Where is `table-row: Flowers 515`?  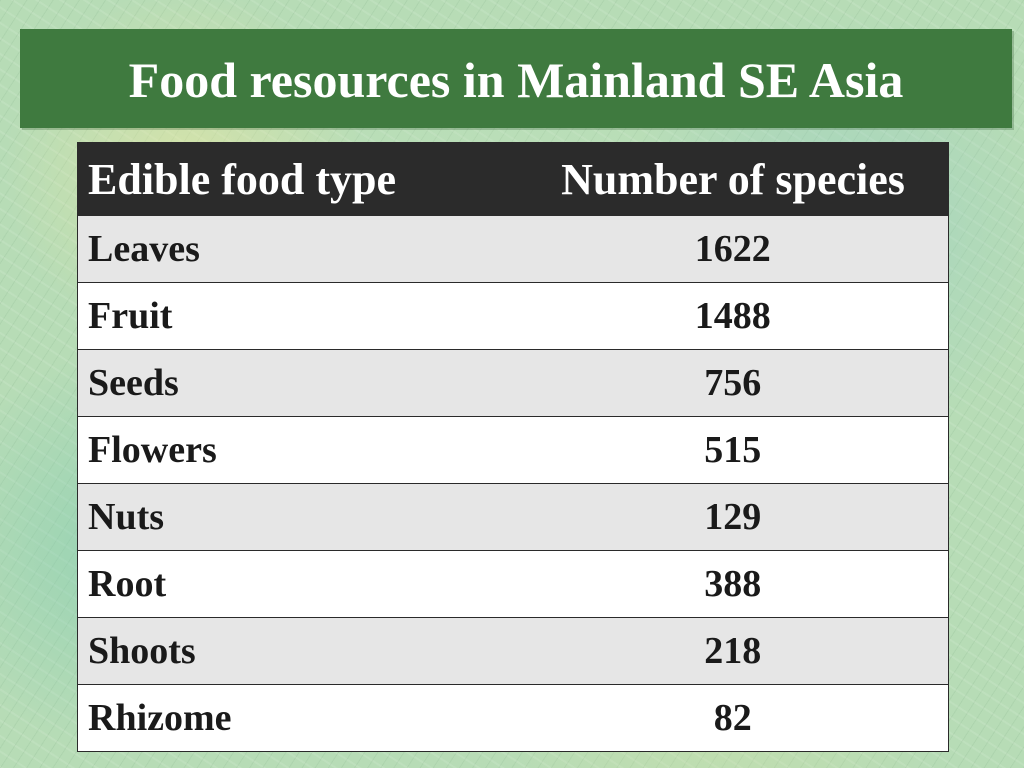 table-row: Flowers 515 is located at coordinates (513, 450).